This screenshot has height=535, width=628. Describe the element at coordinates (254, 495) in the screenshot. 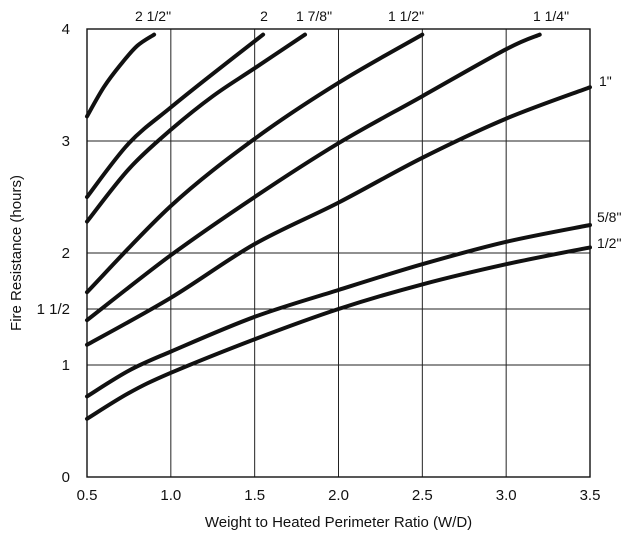

I see `x-tick-label: 1.5` at that location.